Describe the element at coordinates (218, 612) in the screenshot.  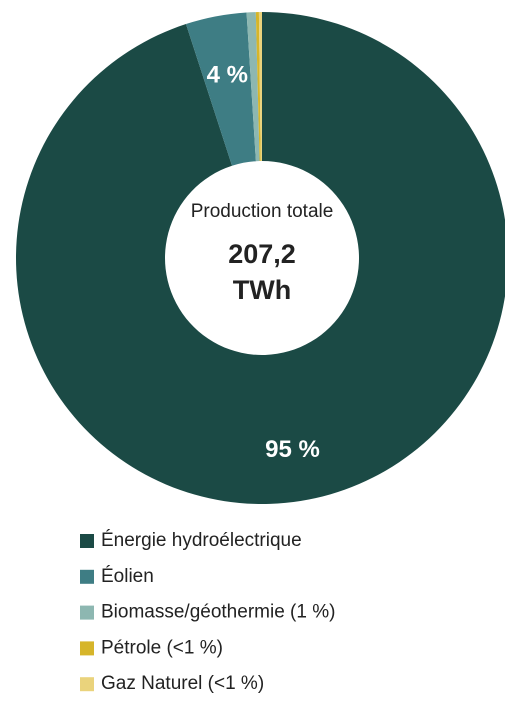
I see `legend-label: Biomasse/géothermie (1 %)` at that location.